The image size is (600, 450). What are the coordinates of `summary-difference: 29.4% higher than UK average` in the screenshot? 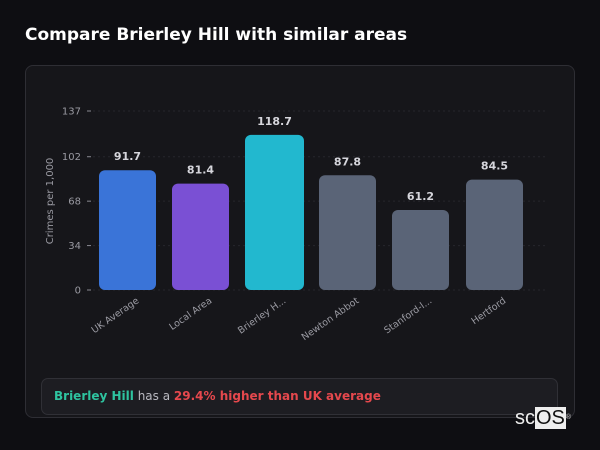 It's located at (277, 396).